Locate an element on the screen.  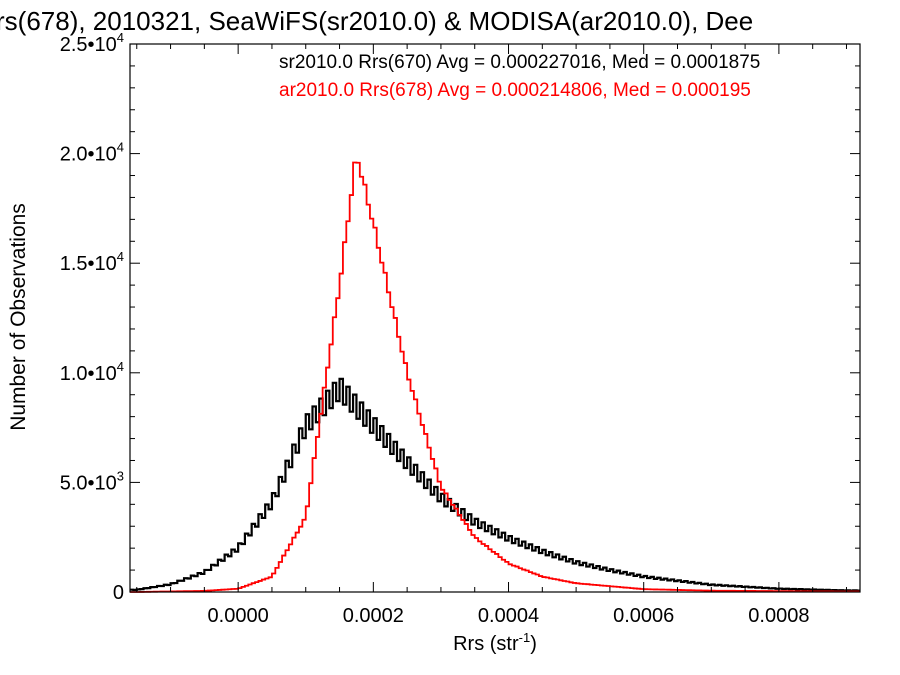
x-tick-label: 0.0000 is located at coordinates (238, 616).